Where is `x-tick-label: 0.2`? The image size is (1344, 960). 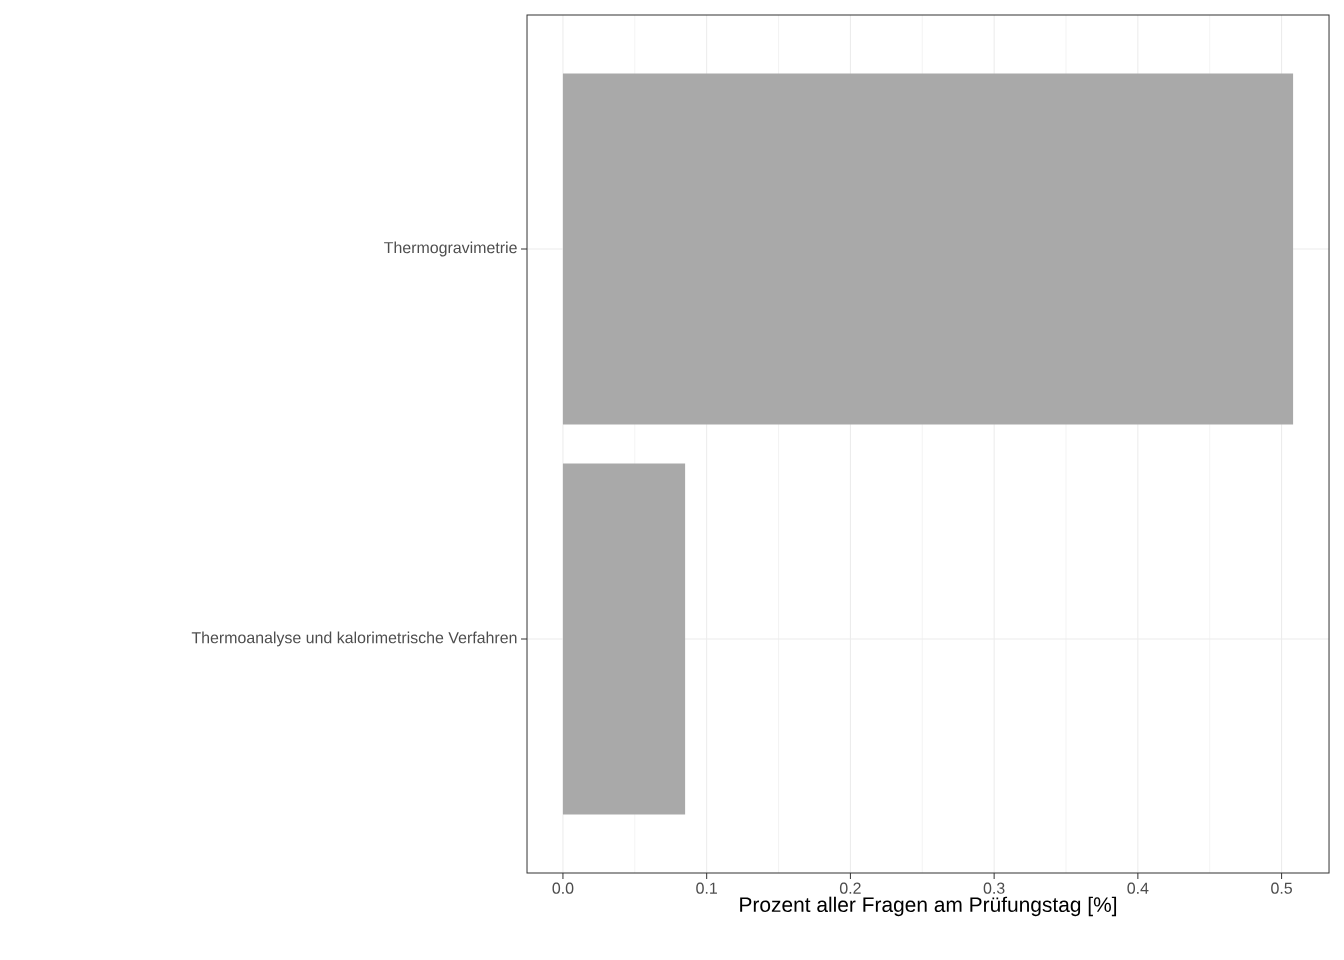 x-tick-label: 0.2 is located at coordinates (850, 888).